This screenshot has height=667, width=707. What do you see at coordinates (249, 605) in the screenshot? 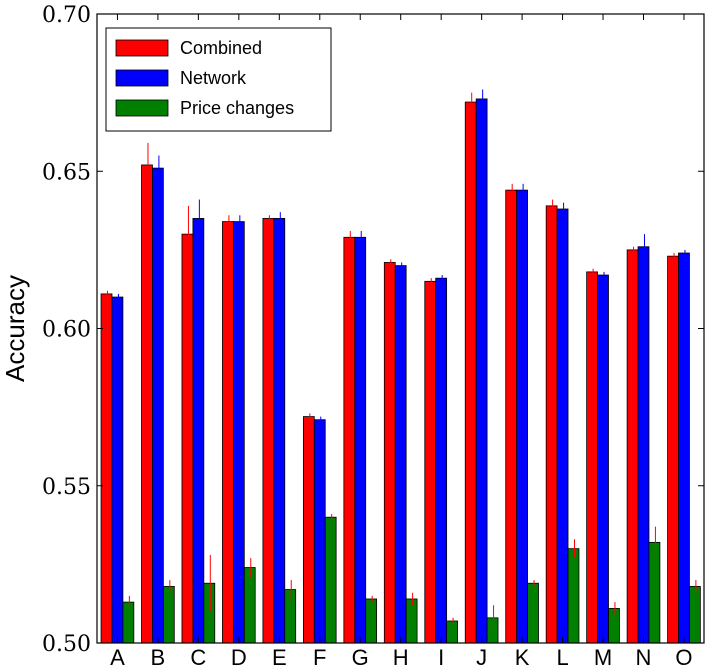
I see `bar-price-changes-D` at bounding box center [249, 605].